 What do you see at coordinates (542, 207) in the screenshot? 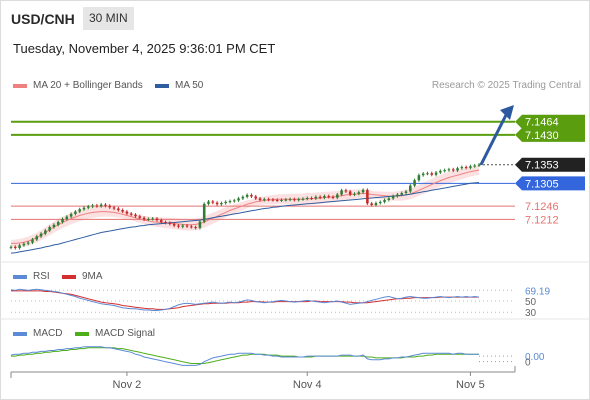
I see `level-label-7.1246: 7.1246` at bounding box center [542, 207].